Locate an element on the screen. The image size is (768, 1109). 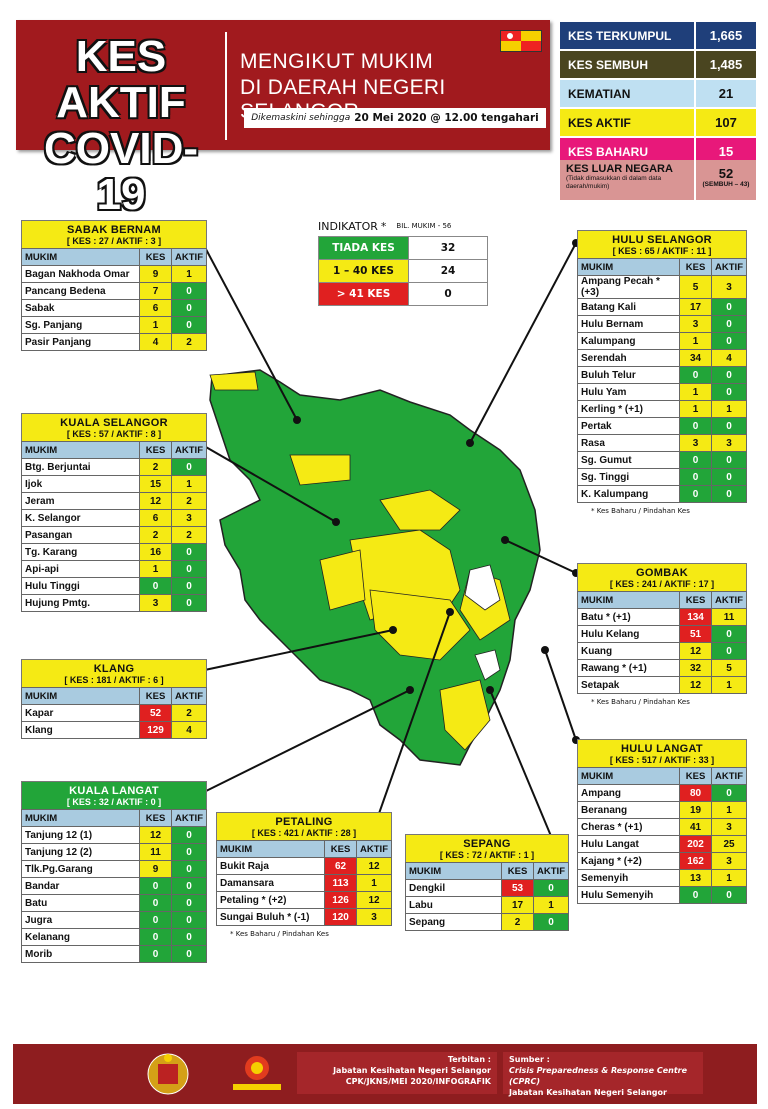
region-serendah is located at coordinates (420, 510).